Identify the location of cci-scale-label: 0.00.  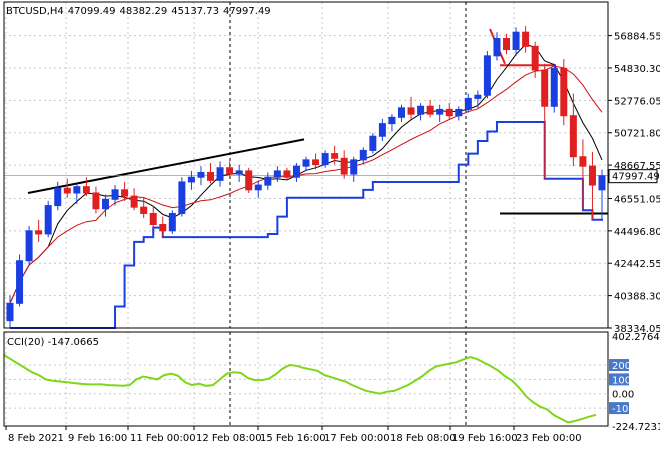
(623, 395).